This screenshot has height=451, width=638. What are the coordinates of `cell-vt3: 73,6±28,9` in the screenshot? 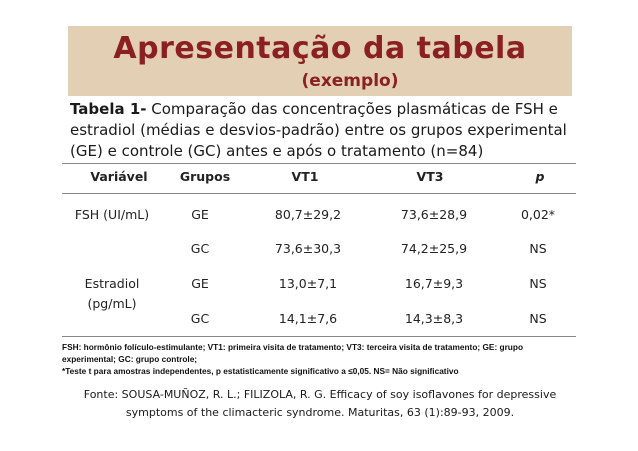 It's located at (434, 214).